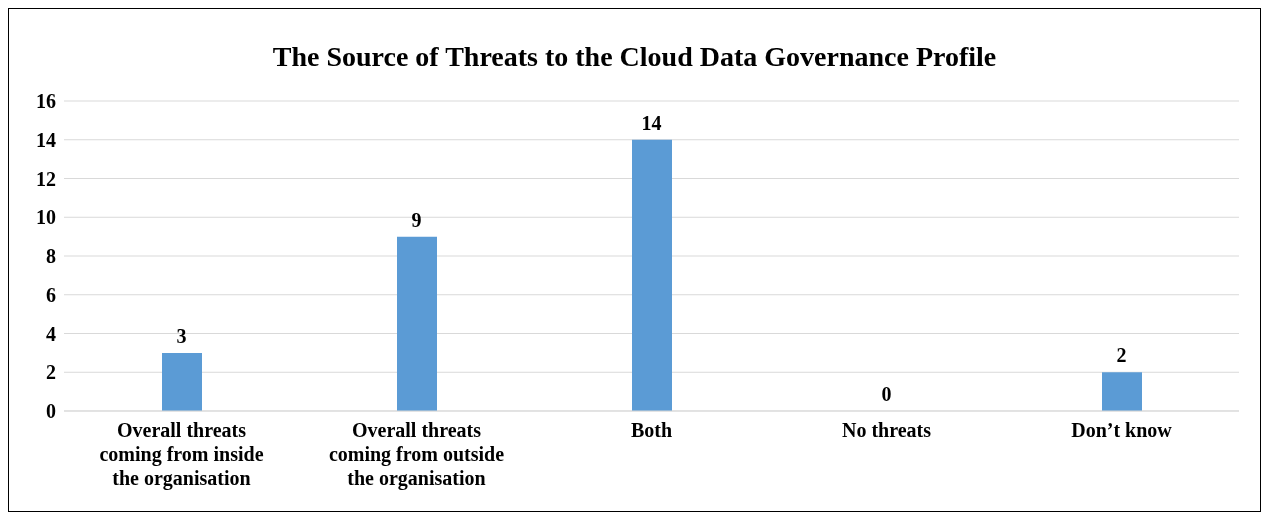 The image size is (1269, 520). I want to click on data-label: 9, so click(416, 219).